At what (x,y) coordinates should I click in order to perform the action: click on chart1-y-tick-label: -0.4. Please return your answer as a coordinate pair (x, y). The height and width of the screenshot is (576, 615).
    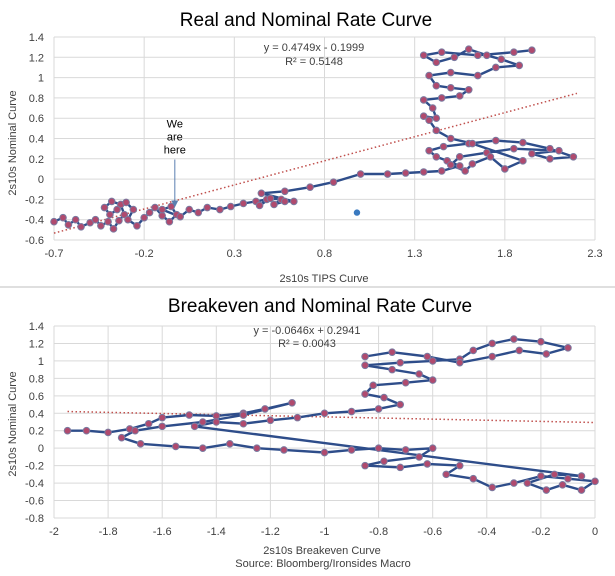
    Looking at the image, I should click on (34, 221).